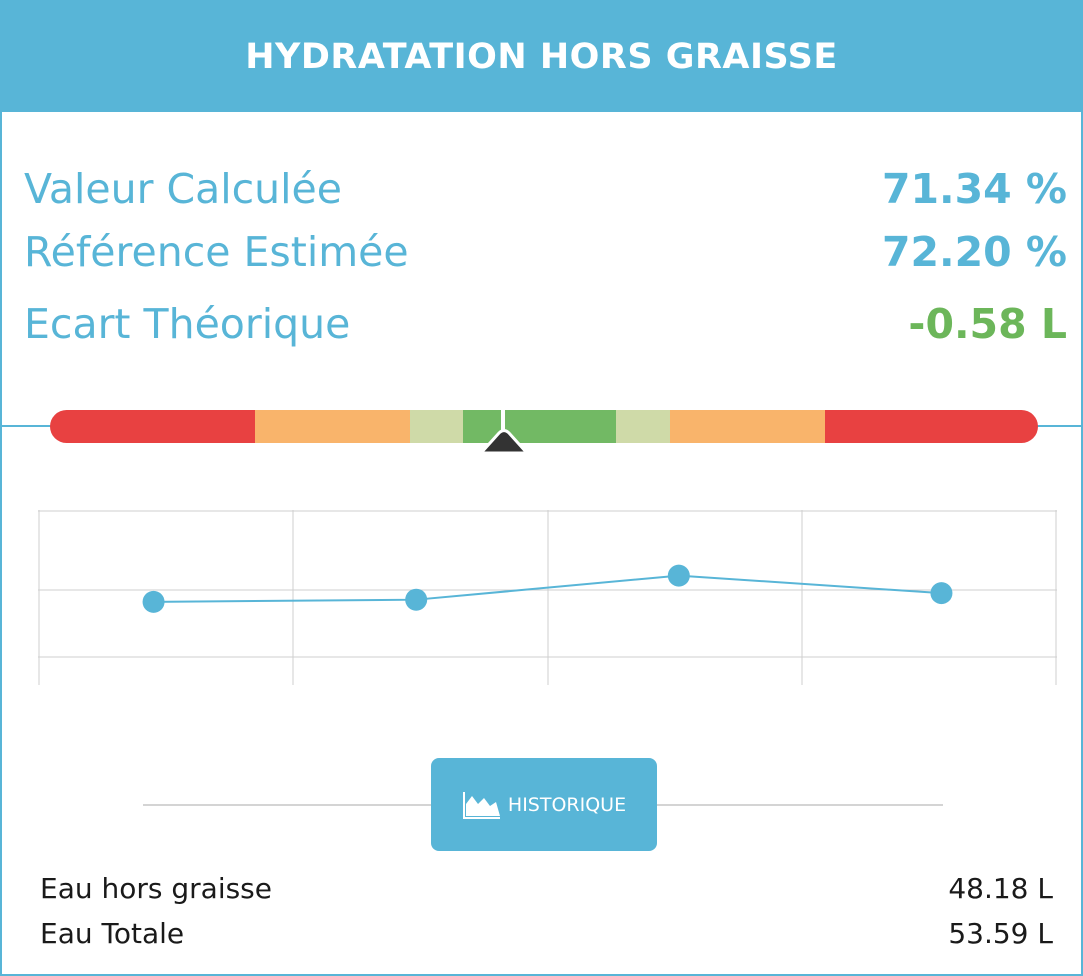 Image resolution: width=1083 pixels, height=976 pixels. I want to click on historique-label: HISTORIQUE, so click(567, 804).